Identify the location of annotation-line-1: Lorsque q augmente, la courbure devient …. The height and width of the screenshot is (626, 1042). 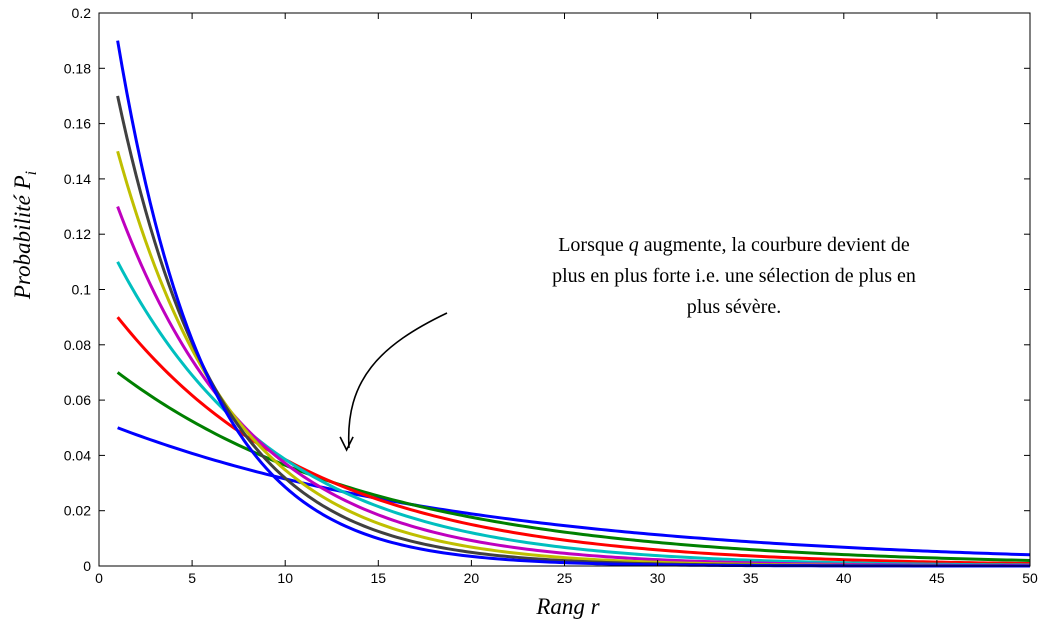
(734, 245).